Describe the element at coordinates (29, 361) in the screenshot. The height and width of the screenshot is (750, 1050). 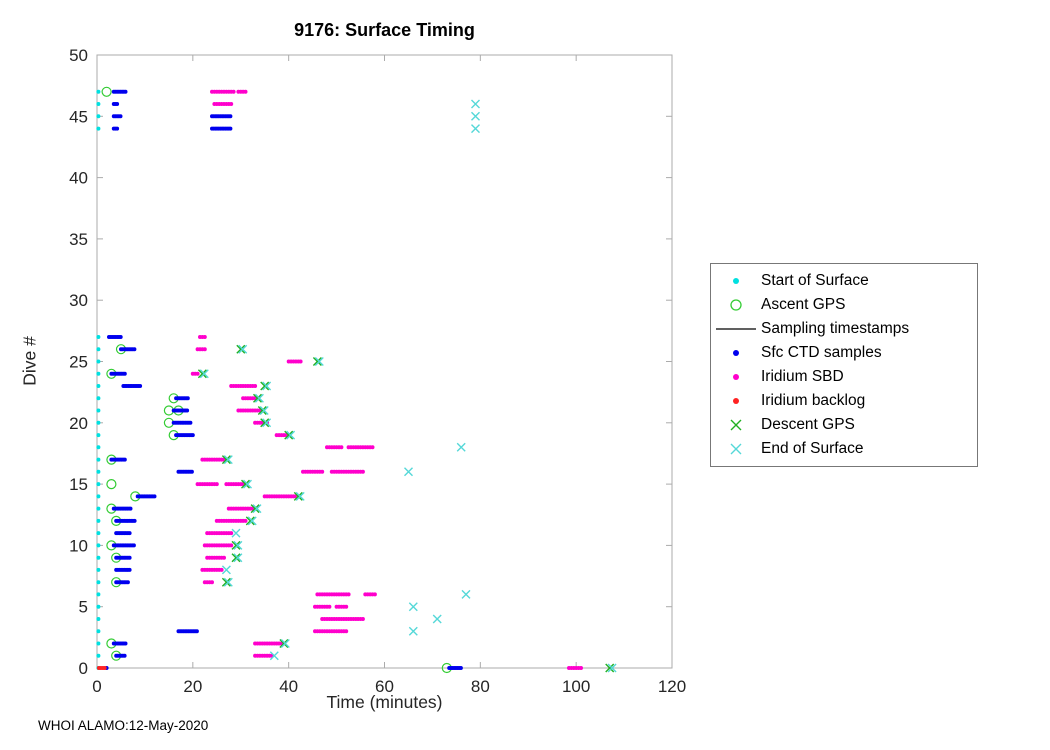
I see `y-axis-label: Dive #` at that location.